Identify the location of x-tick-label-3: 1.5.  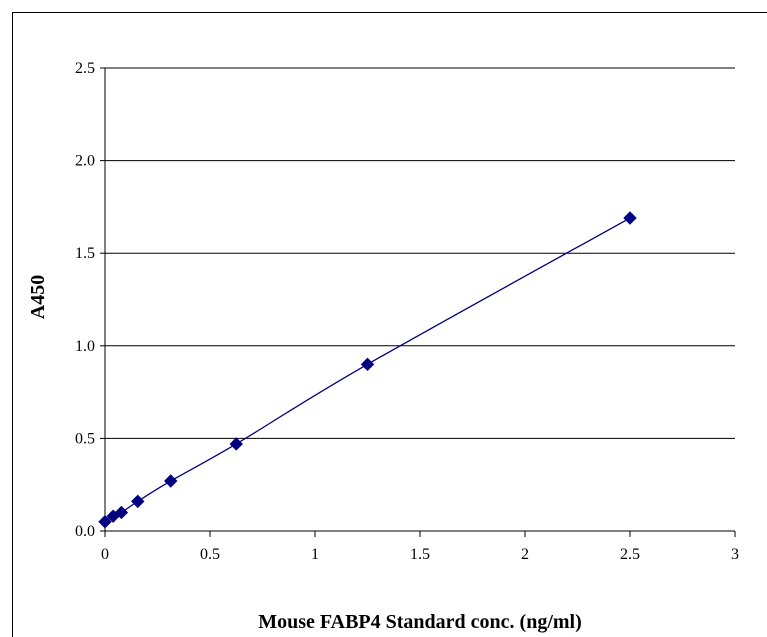
(420, 554).